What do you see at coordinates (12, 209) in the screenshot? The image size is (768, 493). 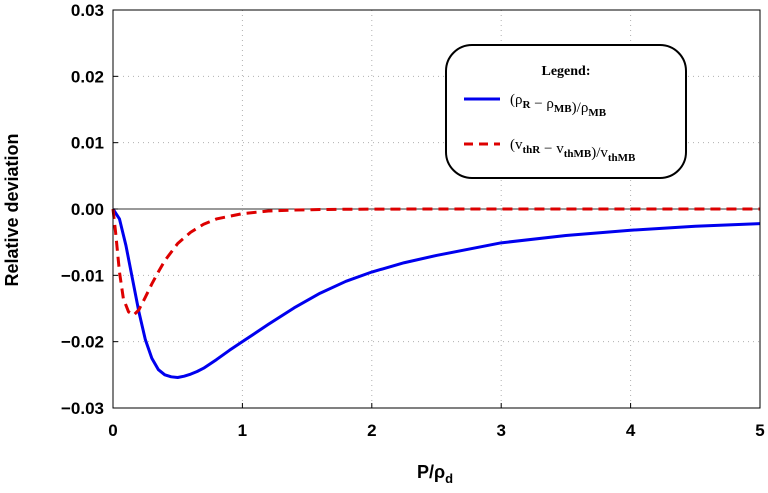 I see `y-axis-title: Relative deviation` at bounding box center [12, 209].